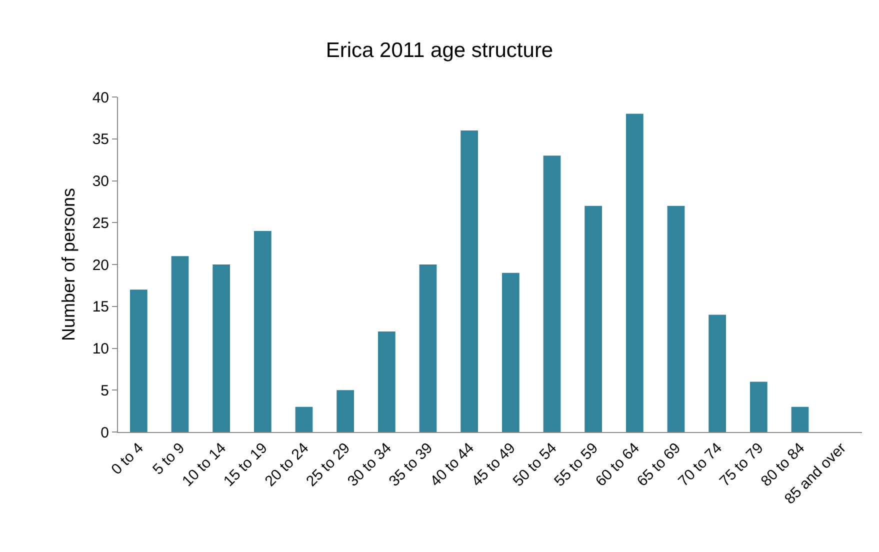  I want to click on y-tick-label: 15, so click(100, 307).